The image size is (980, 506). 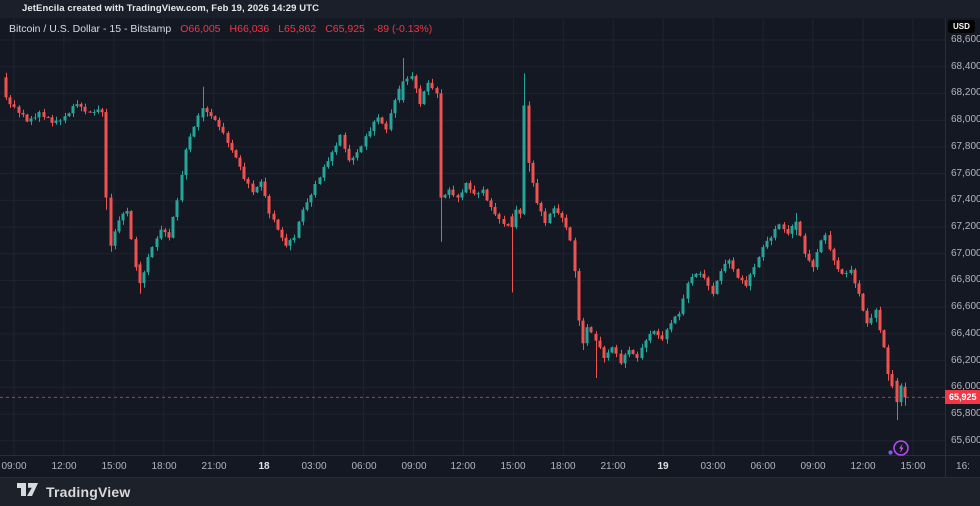 I want to click on price-tick-label: 67,000, so click(x=965, y=253).